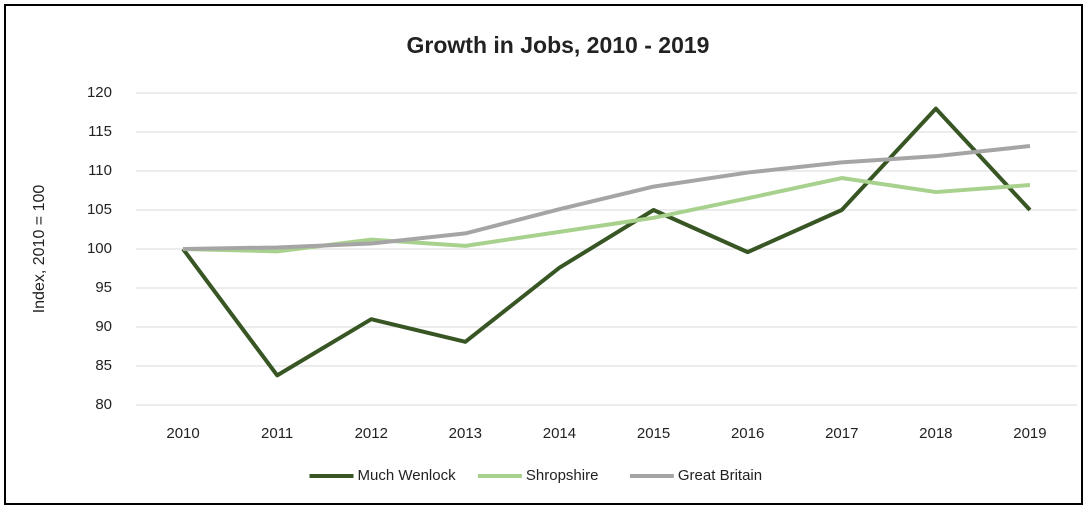 Image resolution: width=1088 pixels, height=510 pixels. Describe the element at coordinates (39, 249) in the screenshot. I see `y-axis-label: Index, 2010 = 100` at that location.